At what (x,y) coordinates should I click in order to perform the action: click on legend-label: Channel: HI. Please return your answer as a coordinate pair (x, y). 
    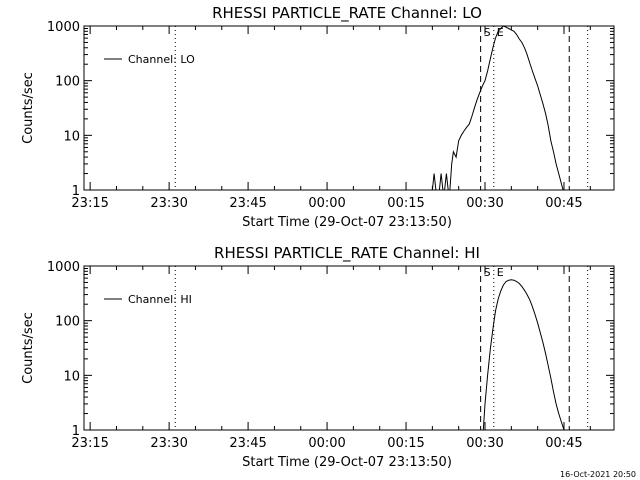
    Looking at the image, I should click on (160, 299).